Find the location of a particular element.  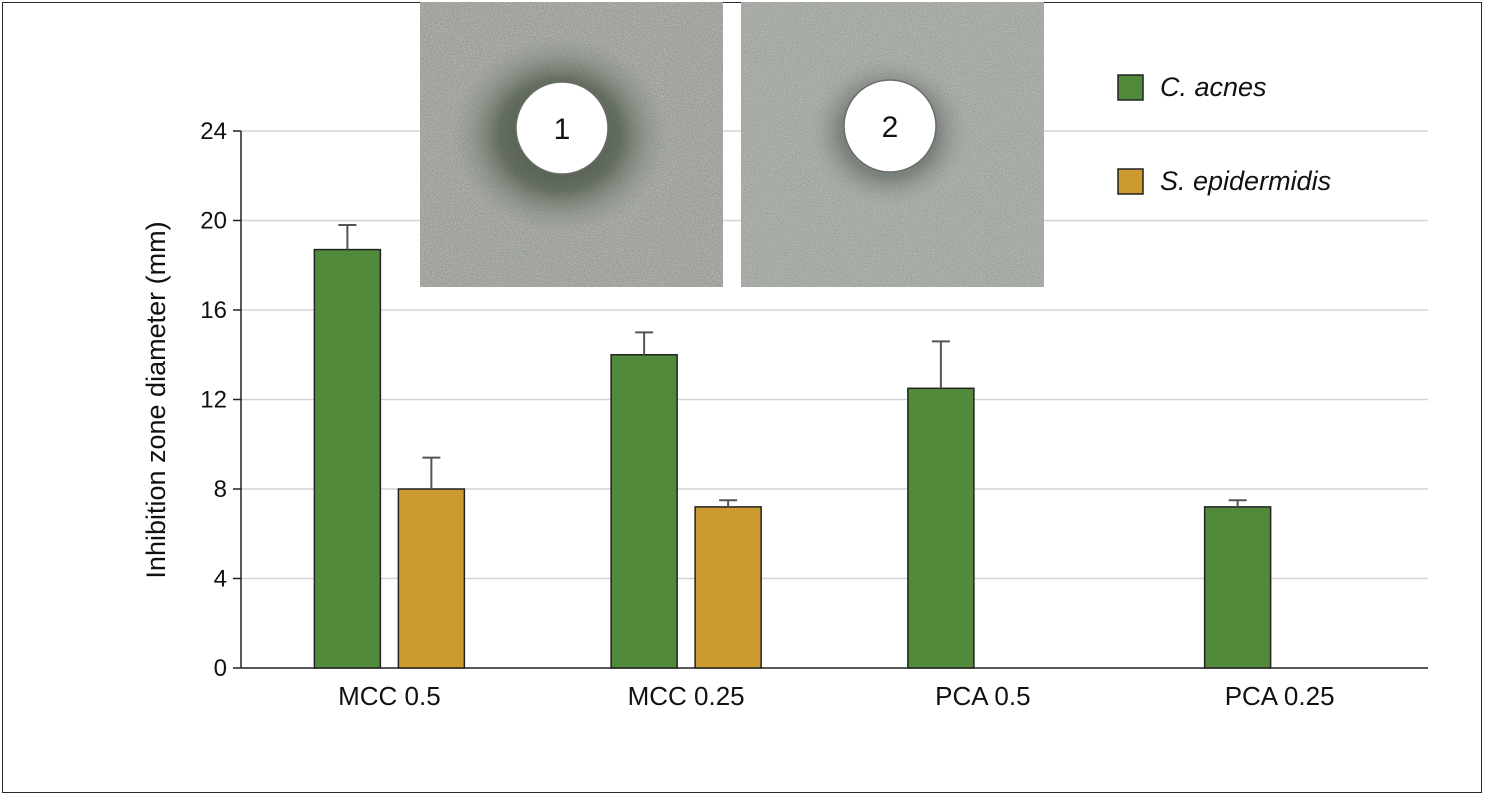

y-tick-label: 16 is located at coordinates (213, 310).